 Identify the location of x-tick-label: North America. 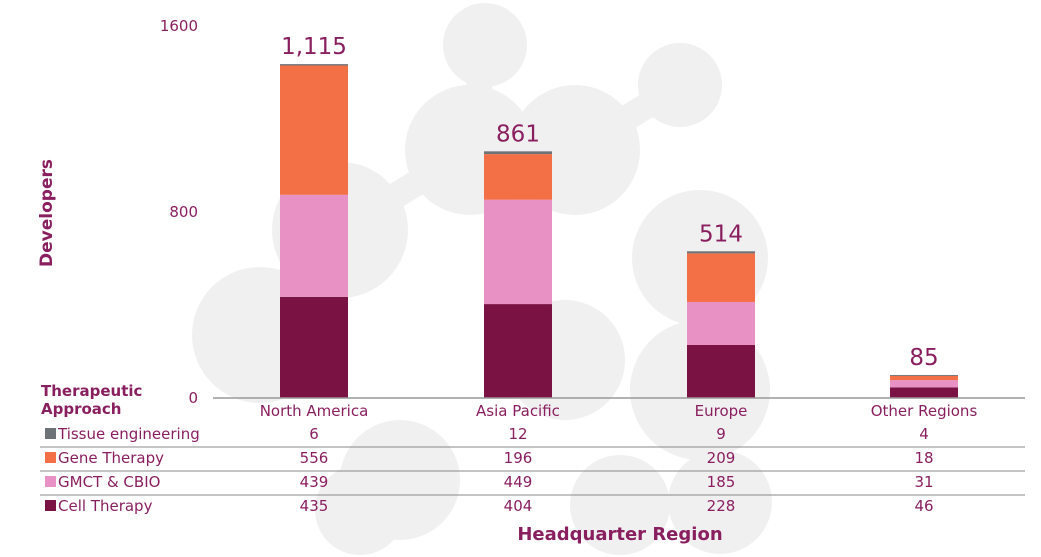
(314, 411).